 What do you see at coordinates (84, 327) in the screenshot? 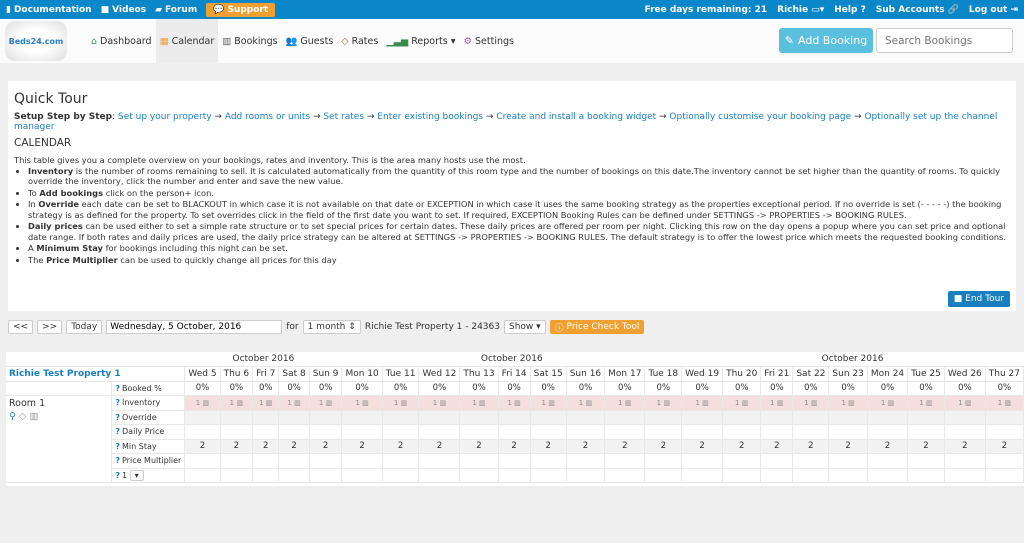
I see `today-button: Today` at bounding box center [84, 327].